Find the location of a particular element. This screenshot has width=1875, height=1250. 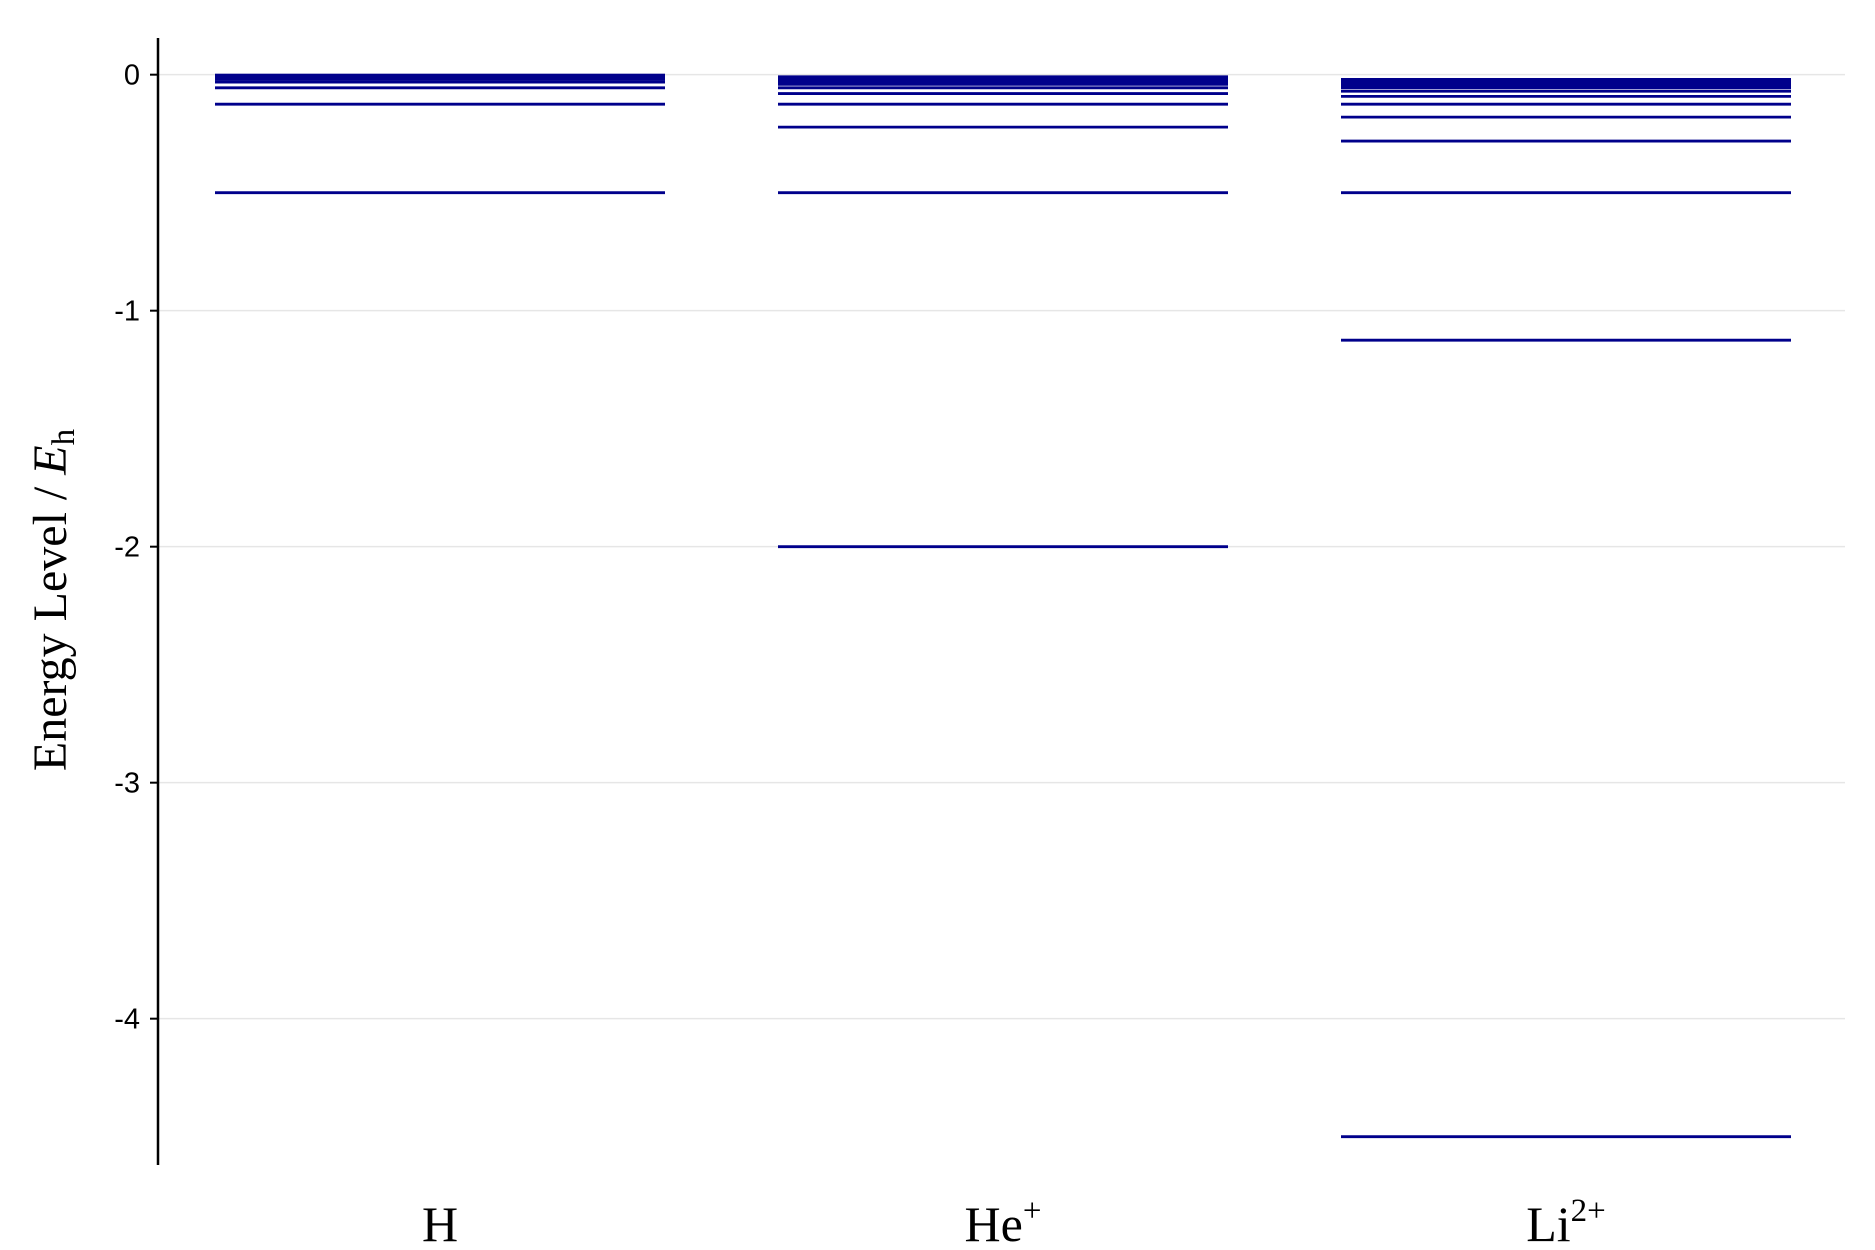

x-category-label: Li2+ is located at coordinates (1566, 1221).